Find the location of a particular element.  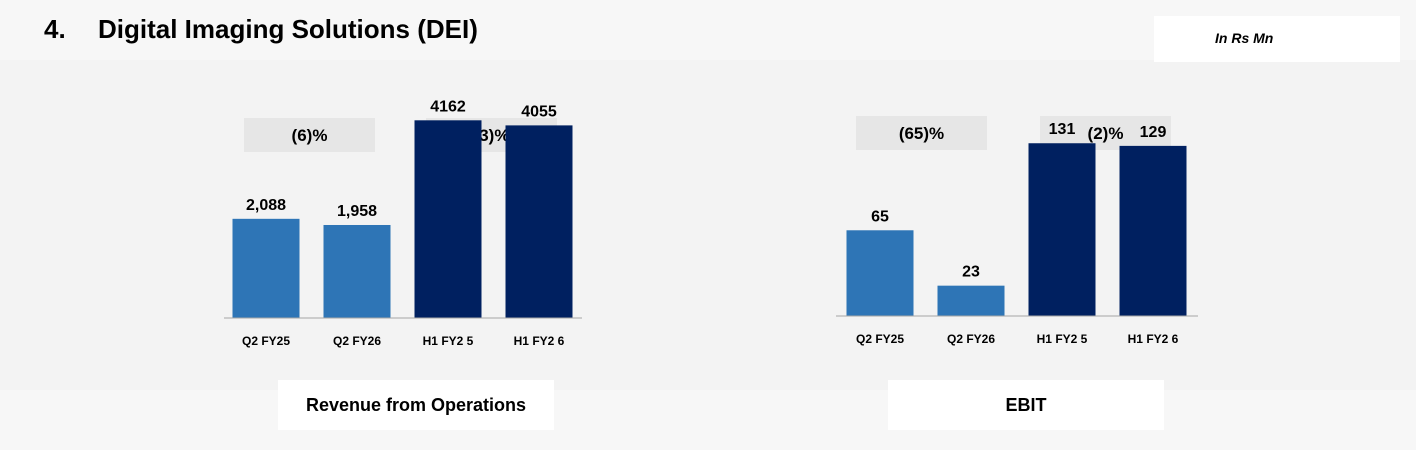

revenue-growth-box is located at coordinates (309, 135).